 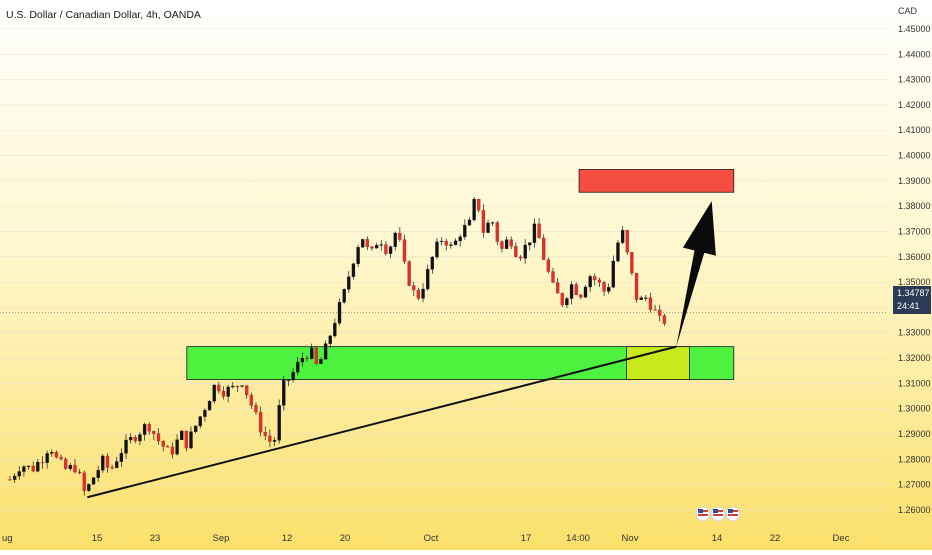 I want to click on y-tick-label: 1.41000, so click(x=914, y=130).